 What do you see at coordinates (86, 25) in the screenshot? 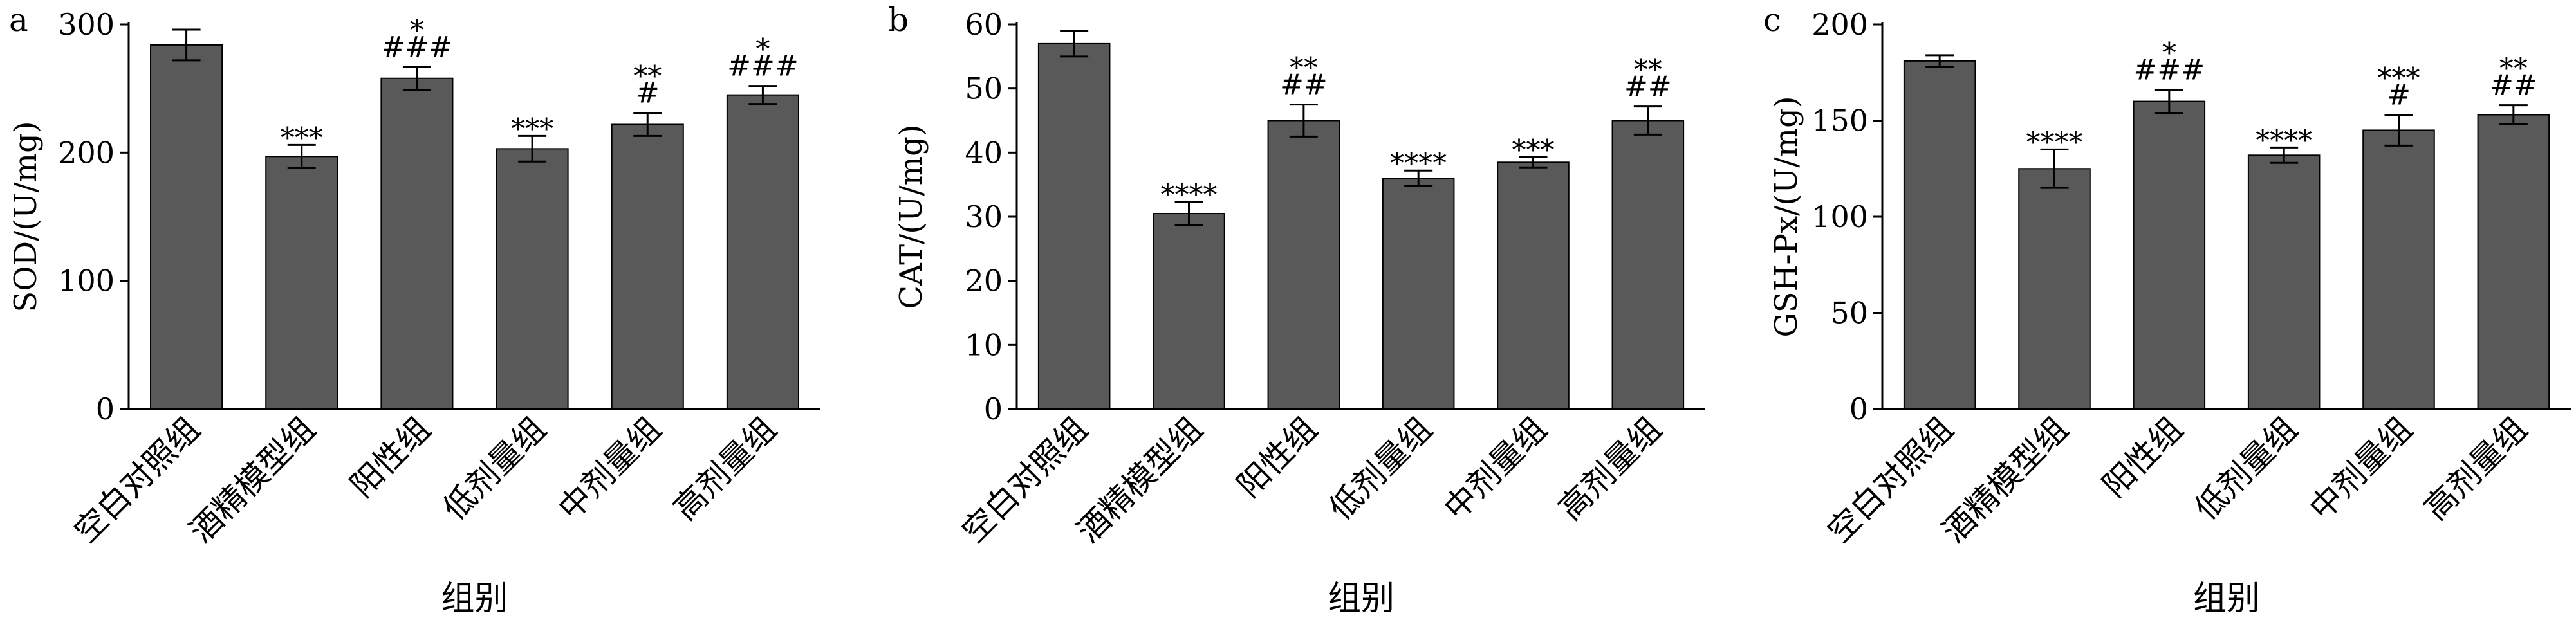
I see `y-tick-label: 300` at bounding box center [86, 25].